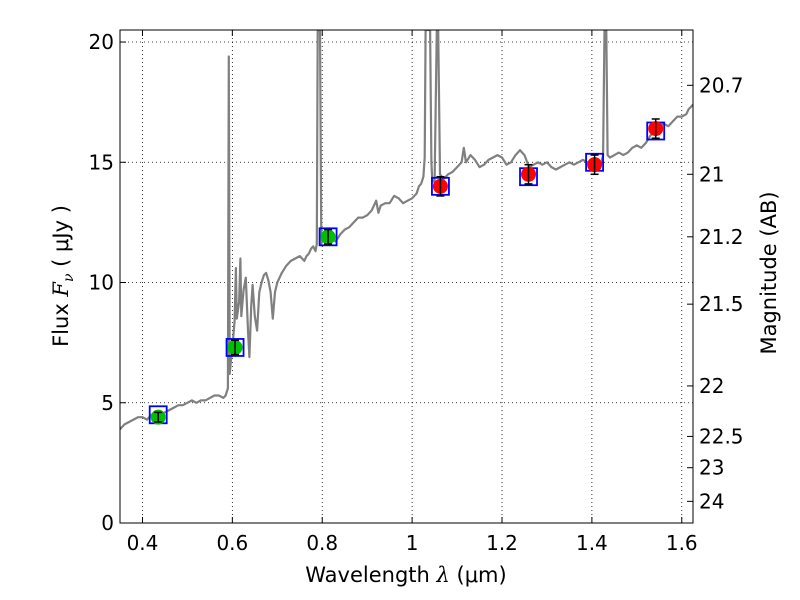  I want to click on y2-tick-label: 23, so click(711, 468).